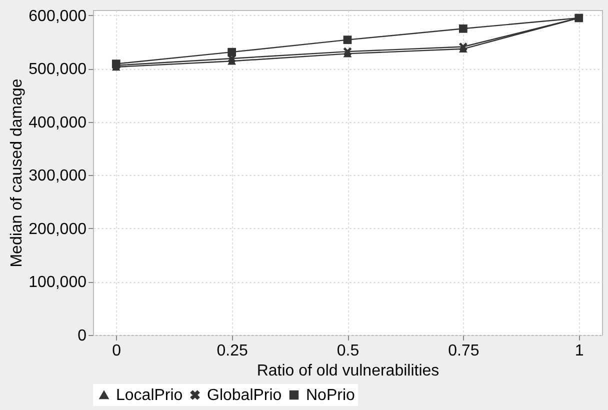 This screenshot has width=608, height=410. Describe the element at coordinates (244, 395) in the screenshot. I see `legend-label: GlobalPrio` at that location.